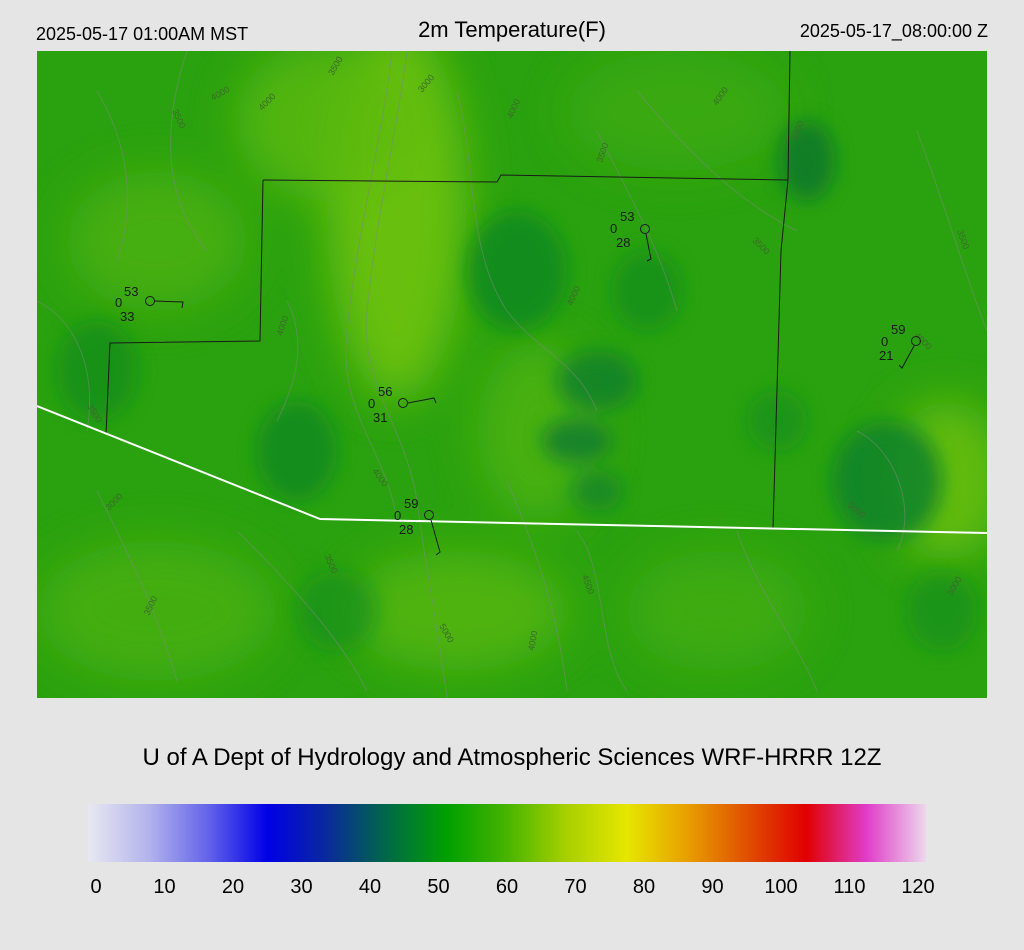 This screenshot has width=1024, height=950. I want to click on colorbar-tick-labels: 0 10 20 30 40 50 60 70 80 90 100 110 120, so click(512, 889).